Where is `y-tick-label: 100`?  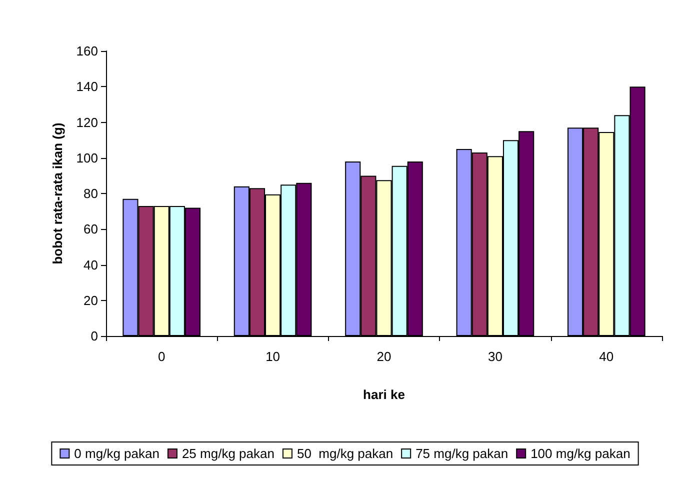
y-tick-label: 100 is located at coordinates (87, 158).